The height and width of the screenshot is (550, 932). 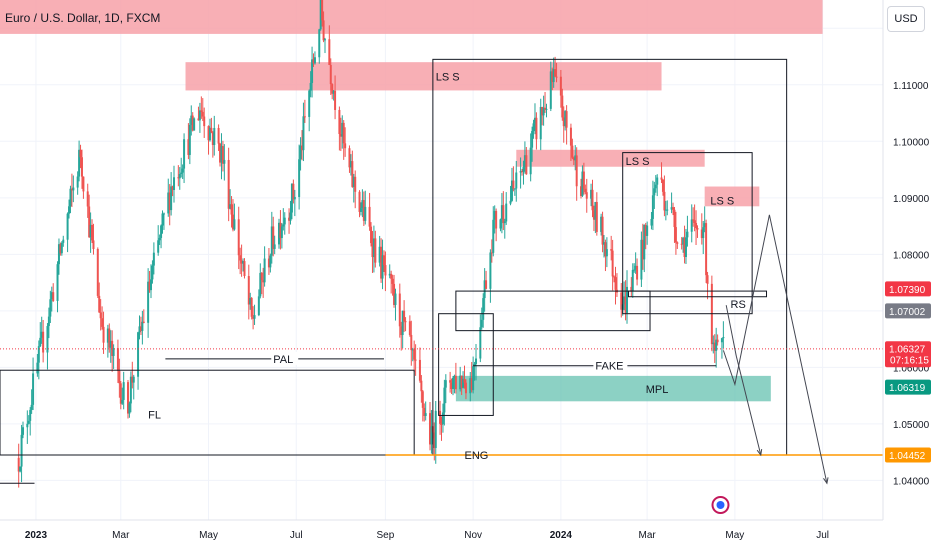 What do you see at coordinates (613, 388) in the screenshot?
I see `demand-zone` at bounding box center [613, 388].